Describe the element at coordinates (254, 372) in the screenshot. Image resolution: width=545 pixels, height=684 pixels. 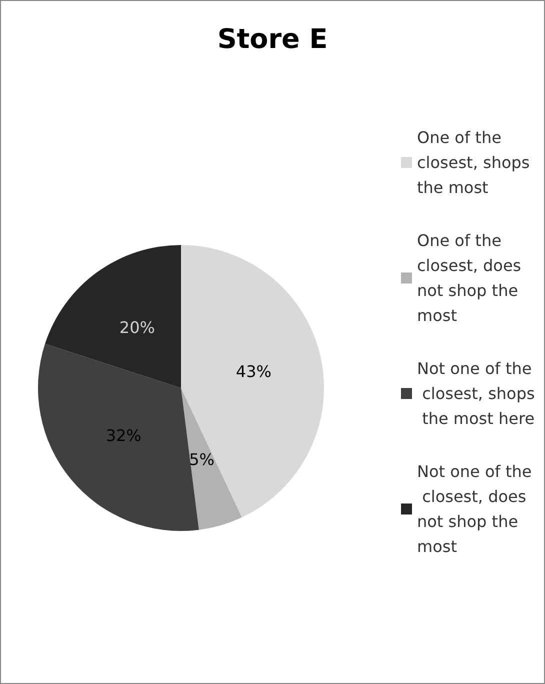
I see `data-label: 43%` at that location.